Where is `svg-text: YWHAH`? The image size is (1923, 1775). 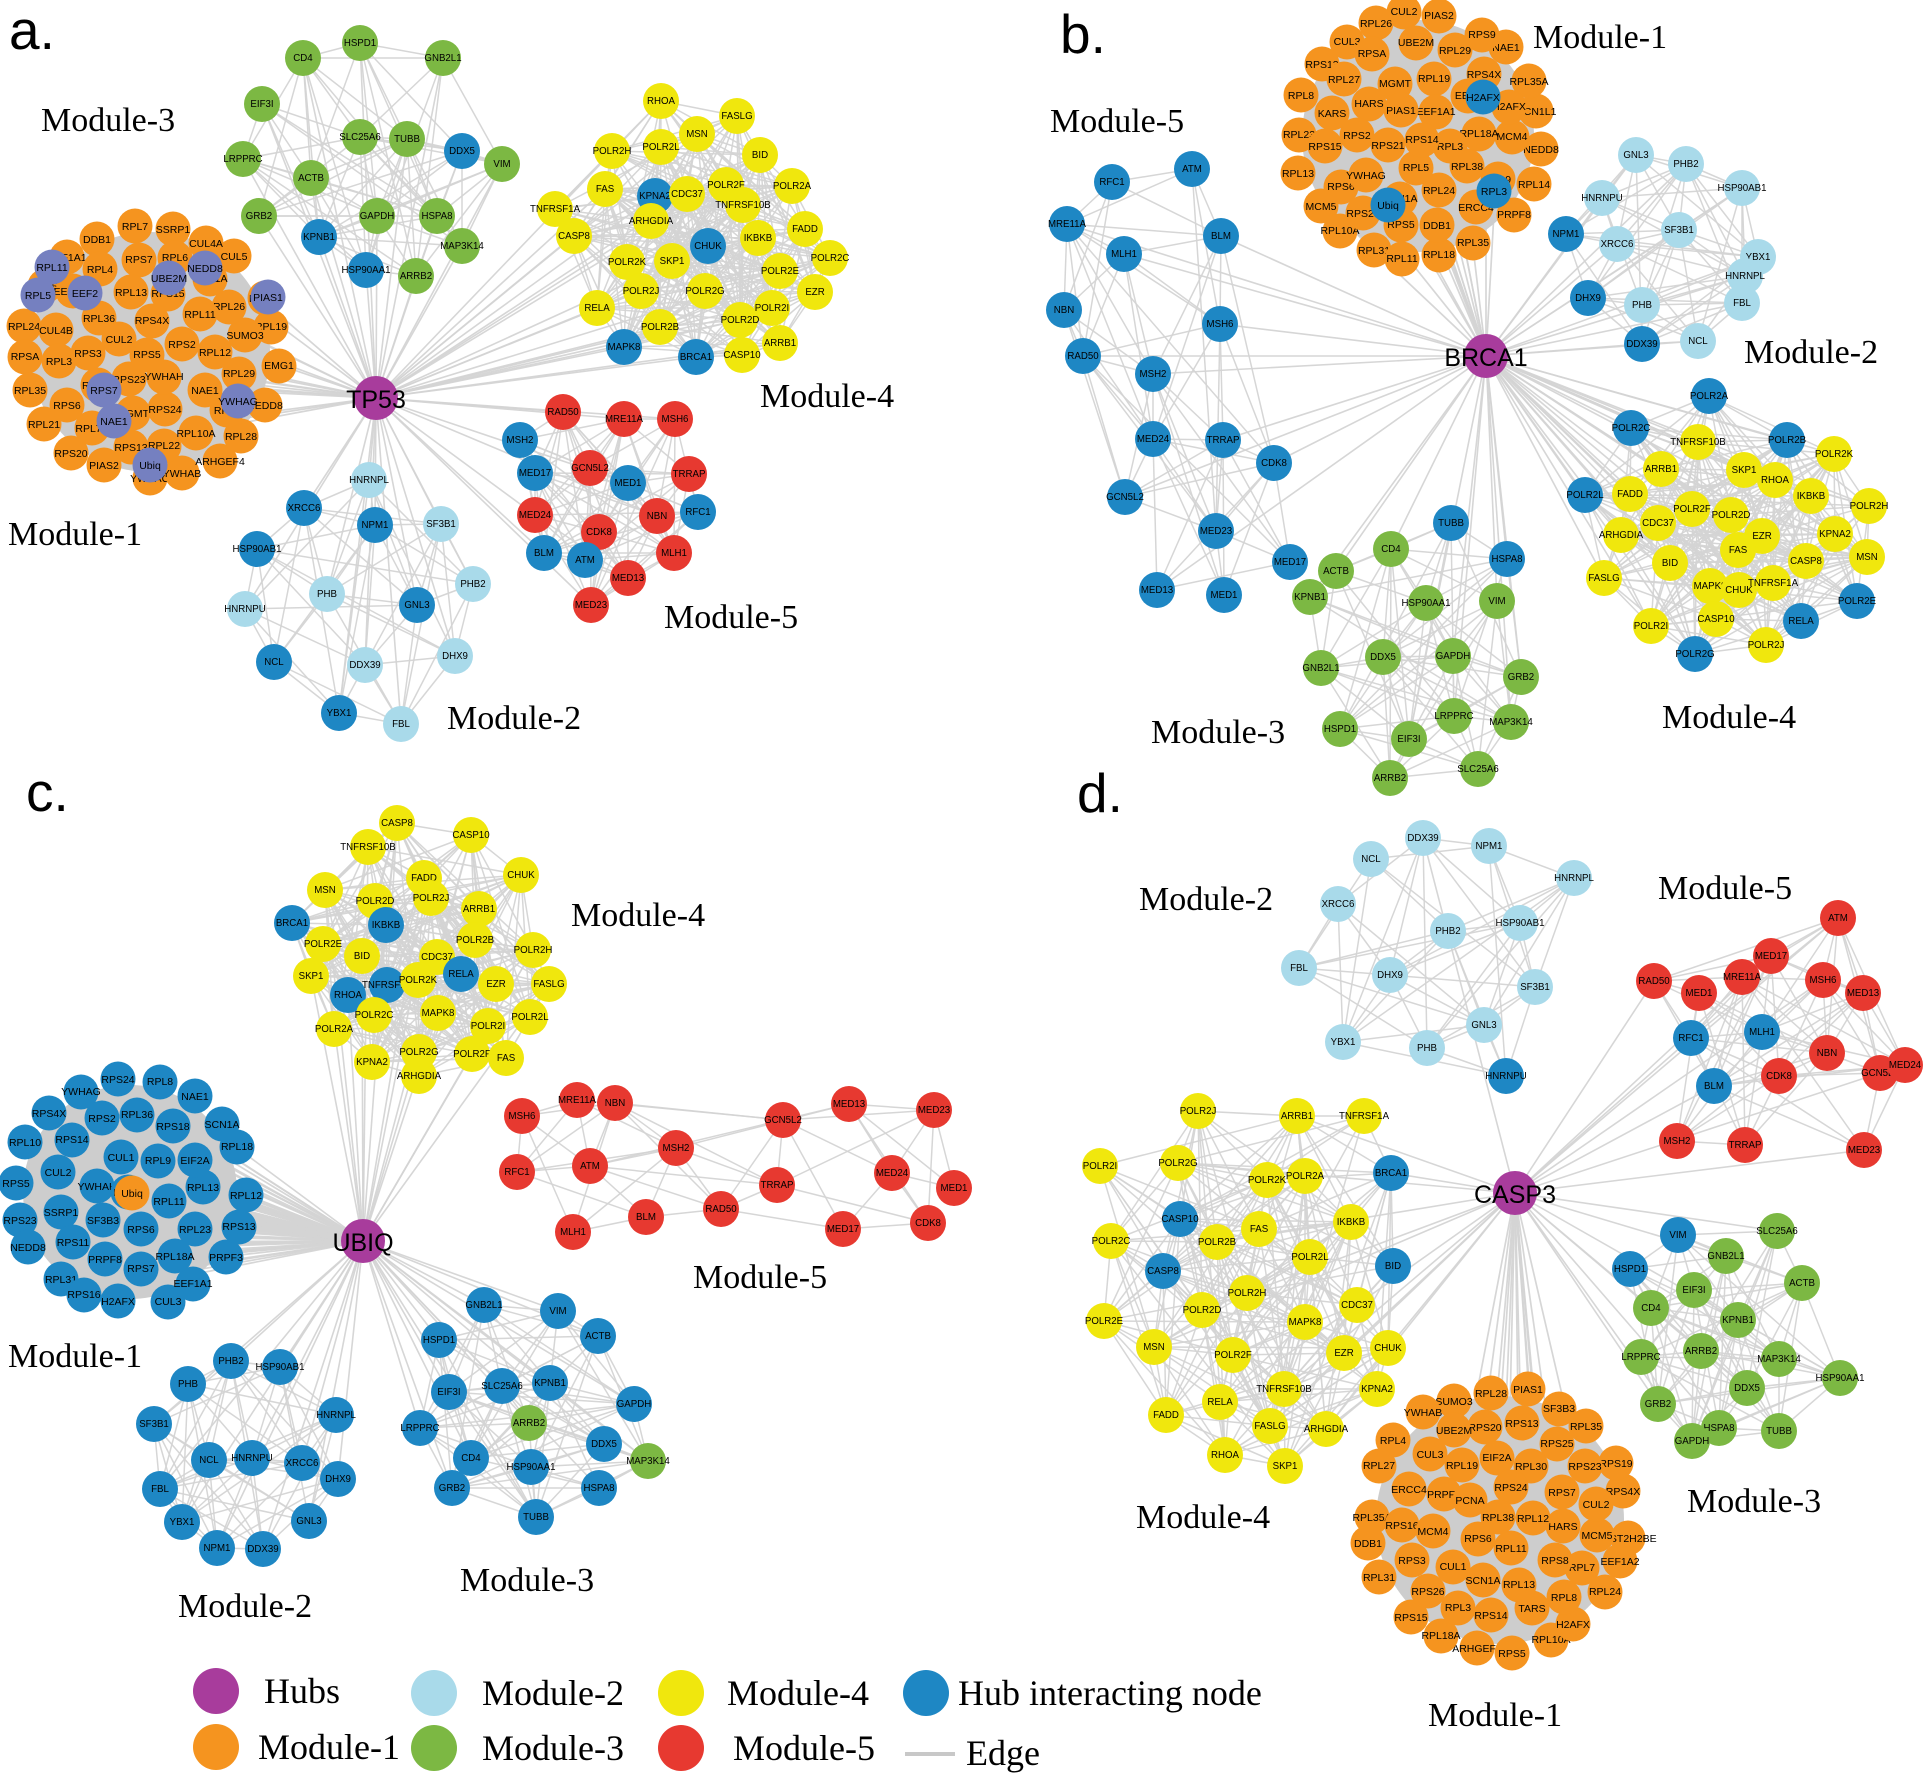
svg-text: YWHAH is located at coordinates (163, 377).